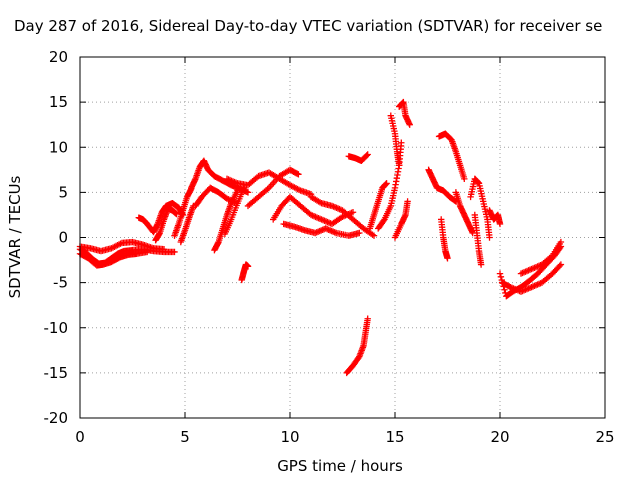  I want to click on y-axis-label: SDTVAR / TECUs, so click(15, 236).